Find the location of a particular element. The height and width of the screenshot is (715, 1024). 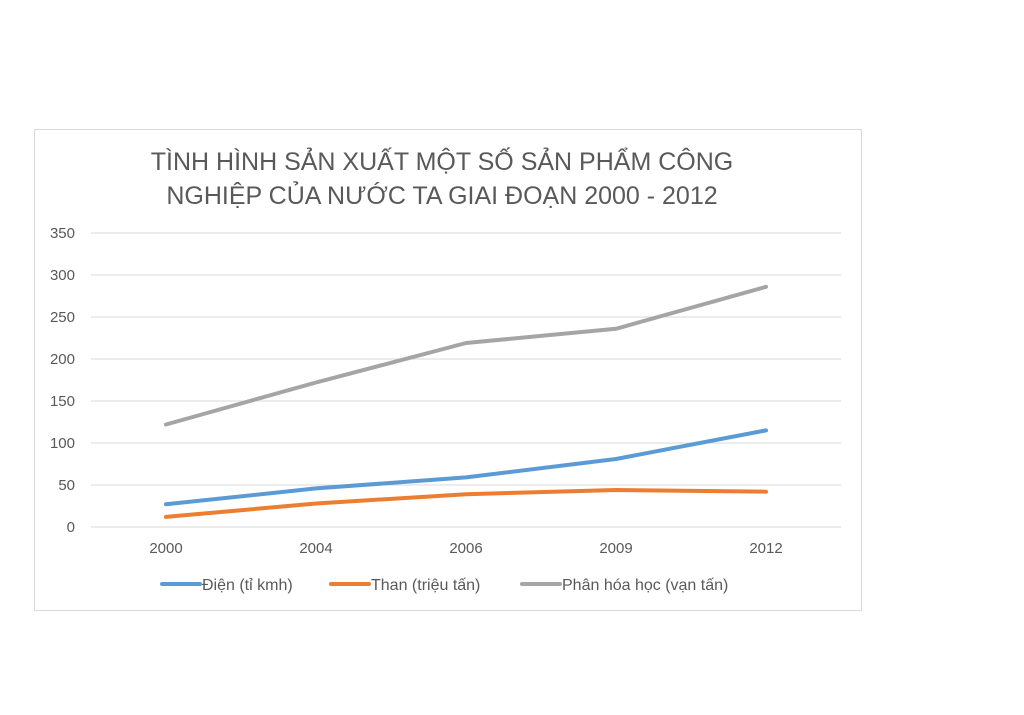

x-tick-label: 2004 is located at coordinates (315, 548).